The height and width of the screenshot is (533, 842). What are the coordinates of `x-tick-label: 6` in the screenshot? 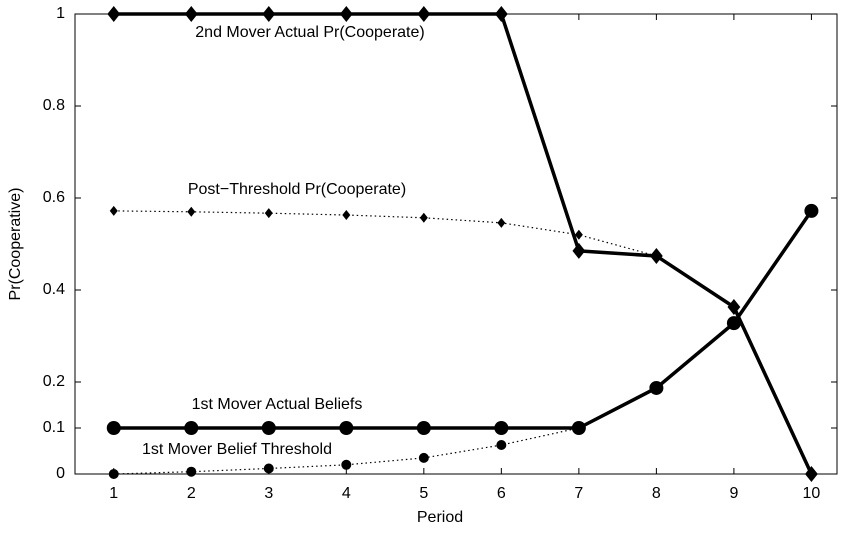 It's located at (501, 493).